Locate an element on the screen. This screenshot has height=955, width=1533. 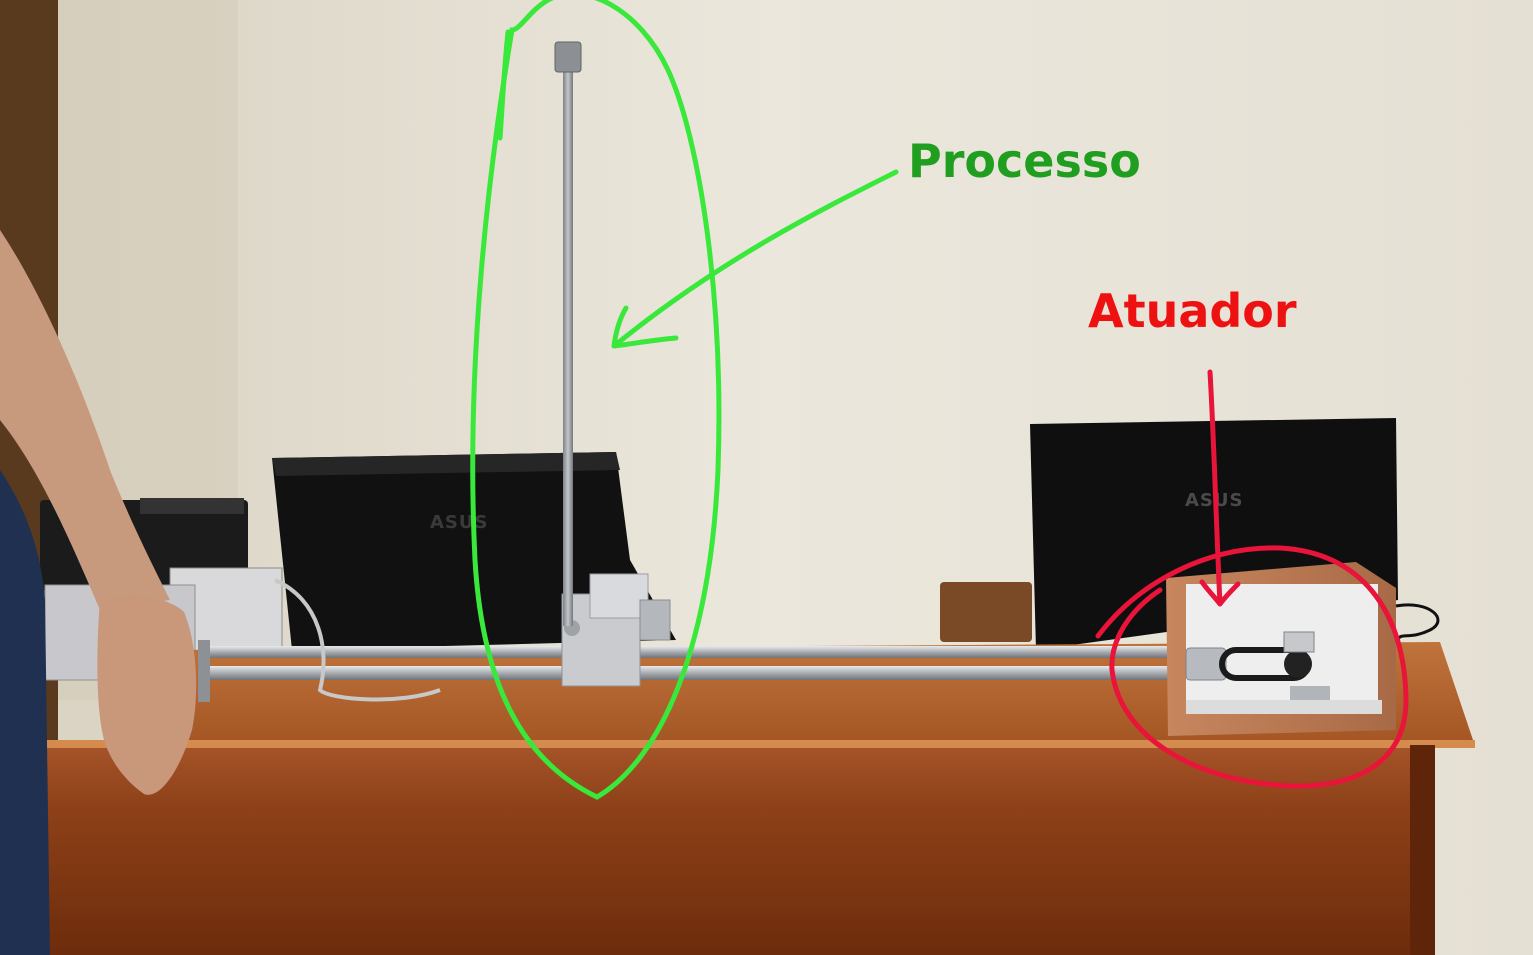
bearing-block is located at coordinates (1299, 642).